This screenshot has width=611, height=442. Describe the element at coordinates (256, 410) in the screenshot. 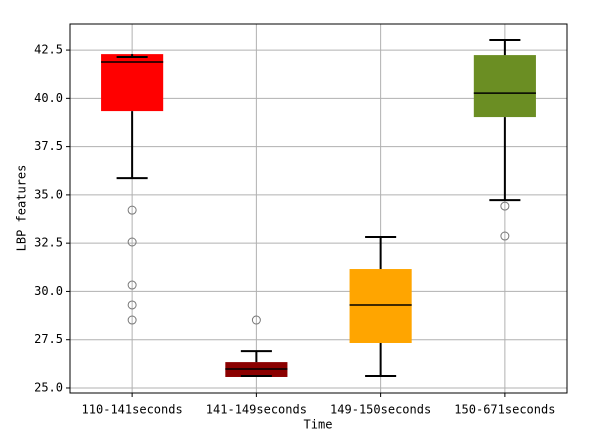

I see `x-tick-label: 141-149seconds` at that location.